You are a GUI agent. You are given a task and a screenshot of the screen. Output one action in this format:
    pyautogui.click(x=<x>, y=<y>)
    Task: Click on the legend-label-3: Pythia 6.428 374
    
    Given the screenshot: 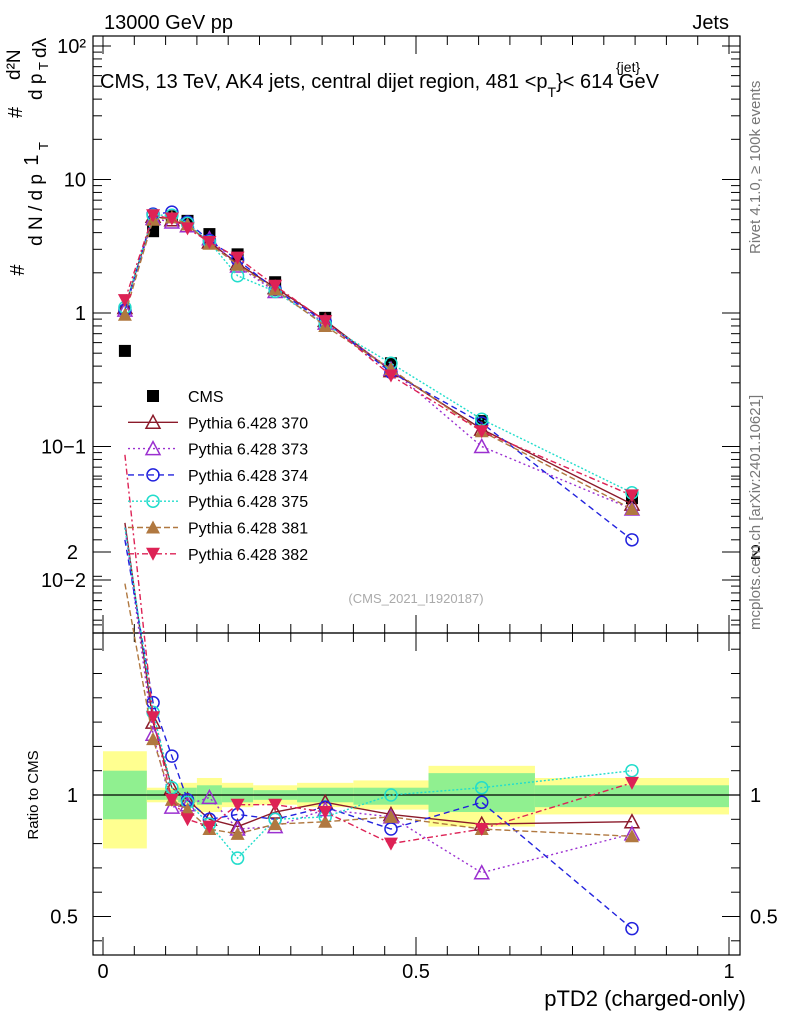 What is the action you would take?
    pyautogui.click(x=248, y=476)
    